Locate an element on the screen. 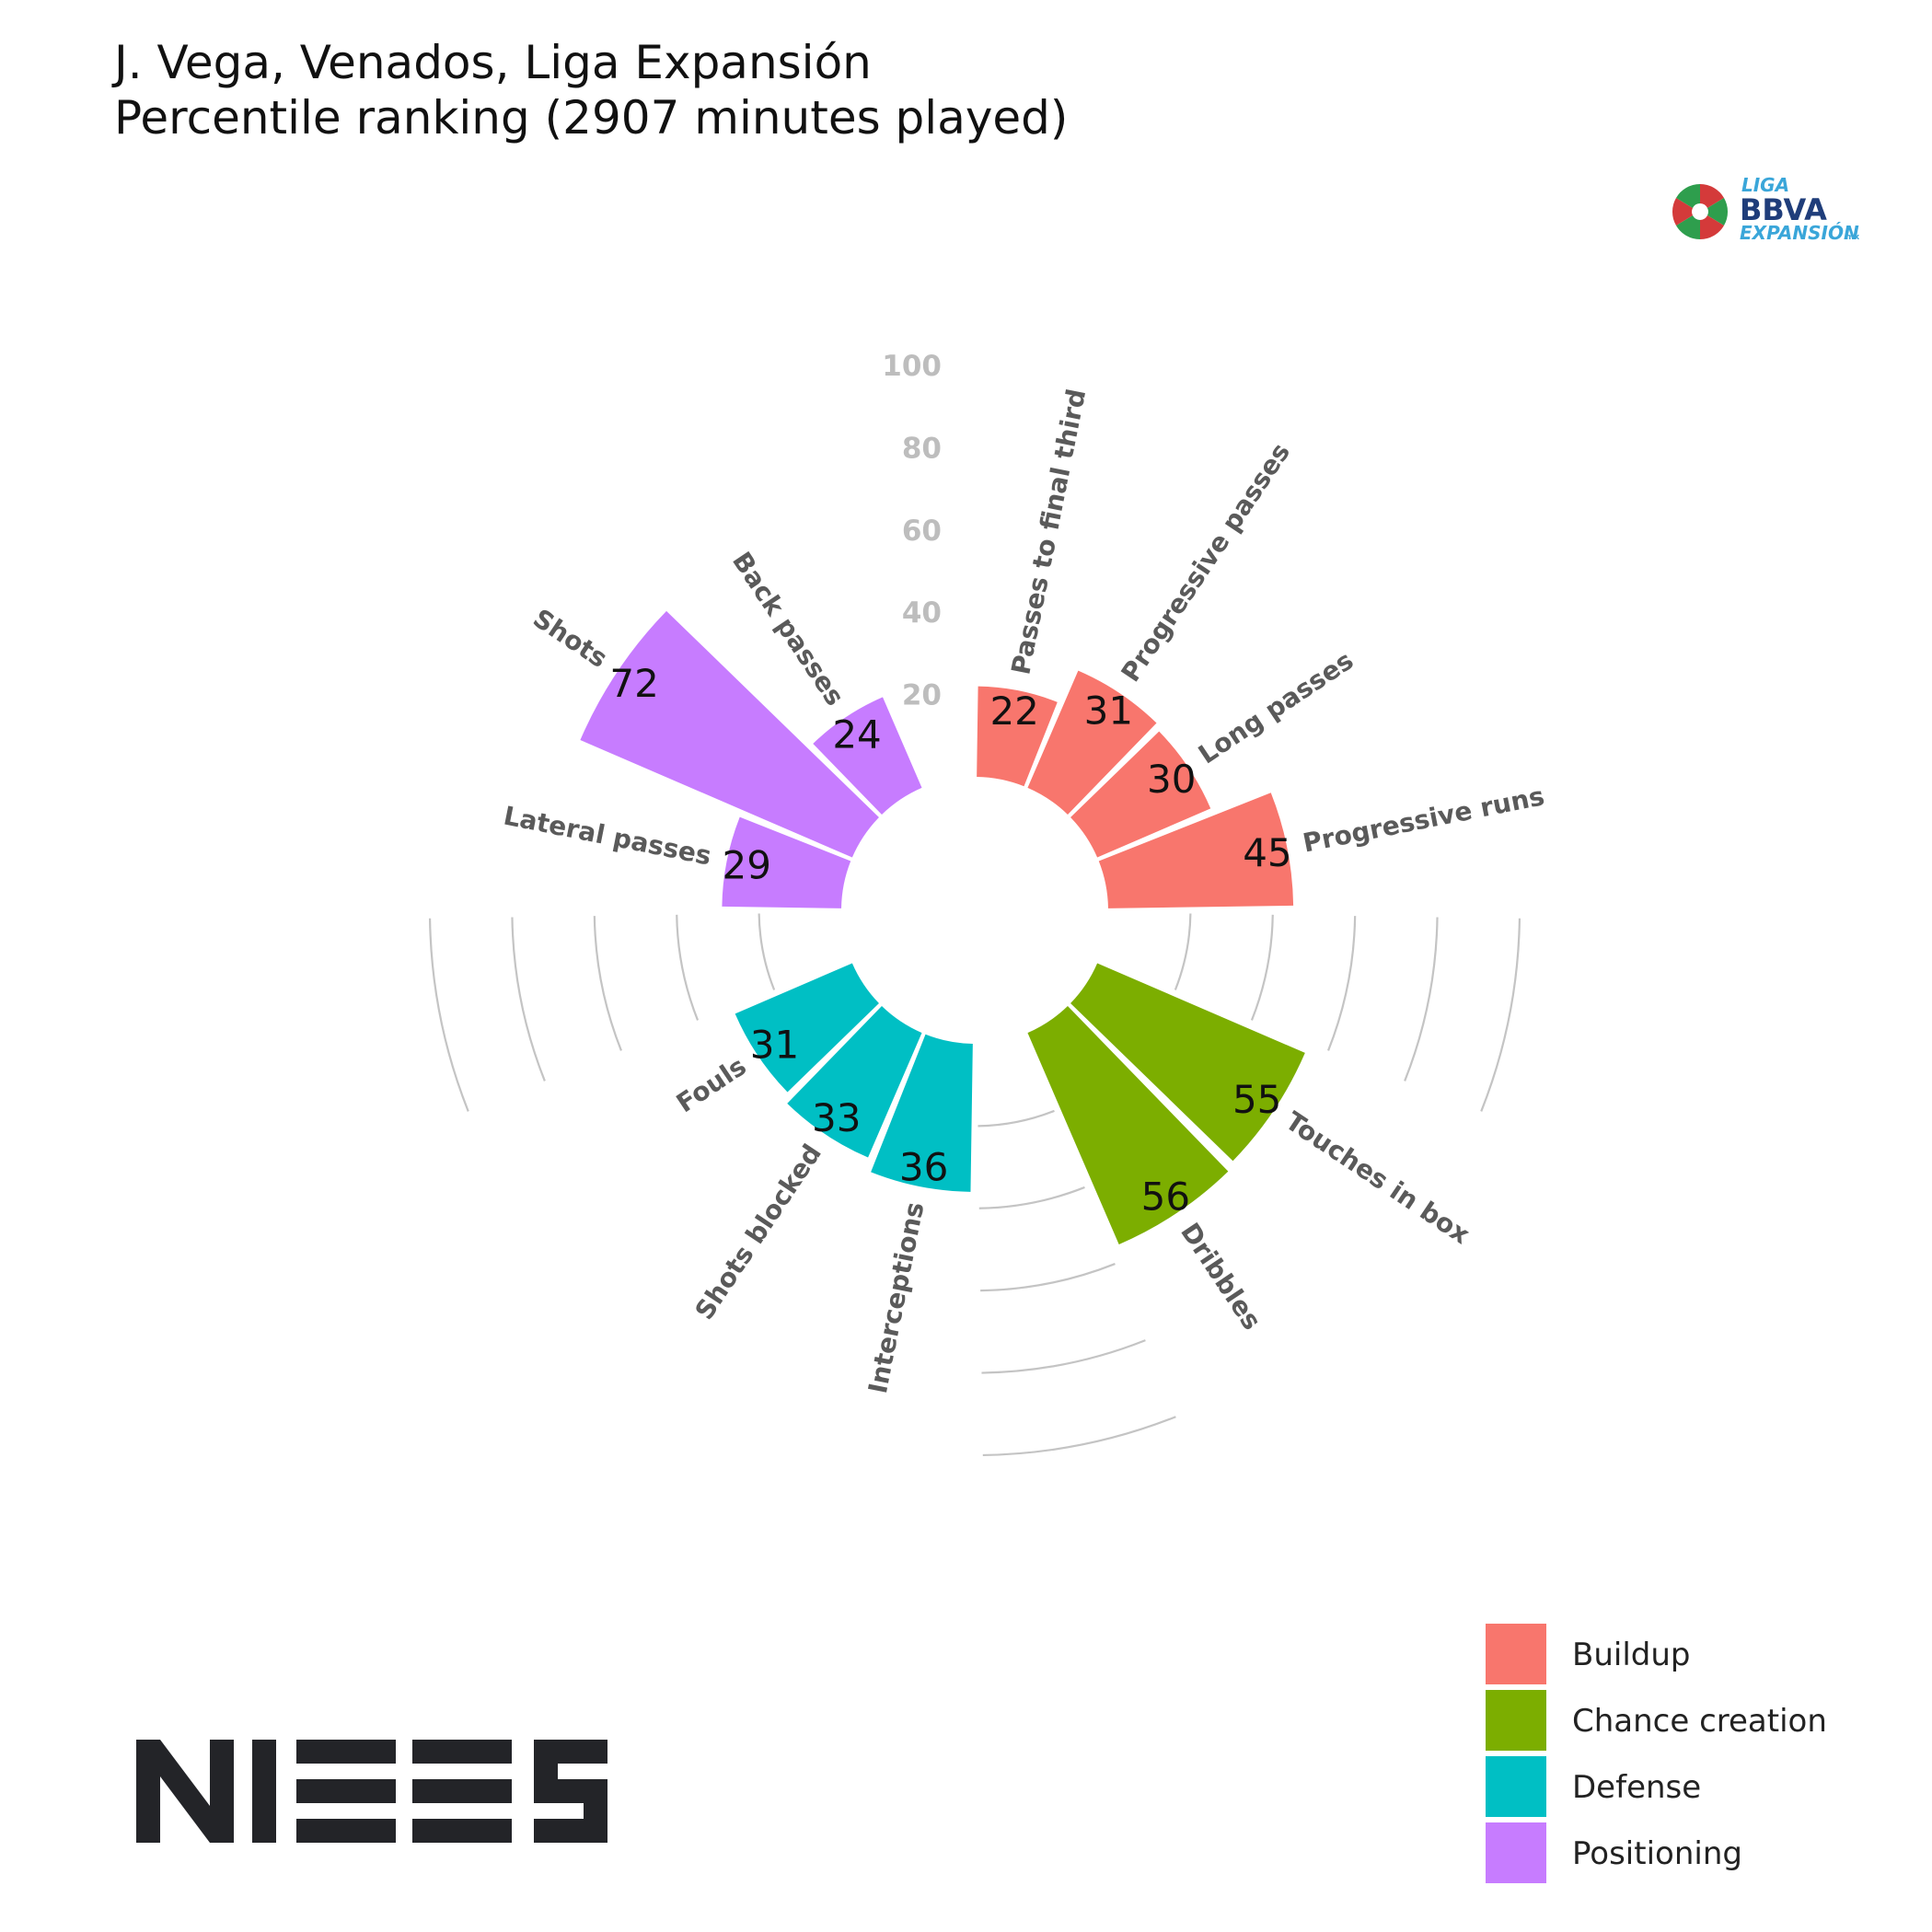  category-label: Long passes is located at coordinates (1276, 708).